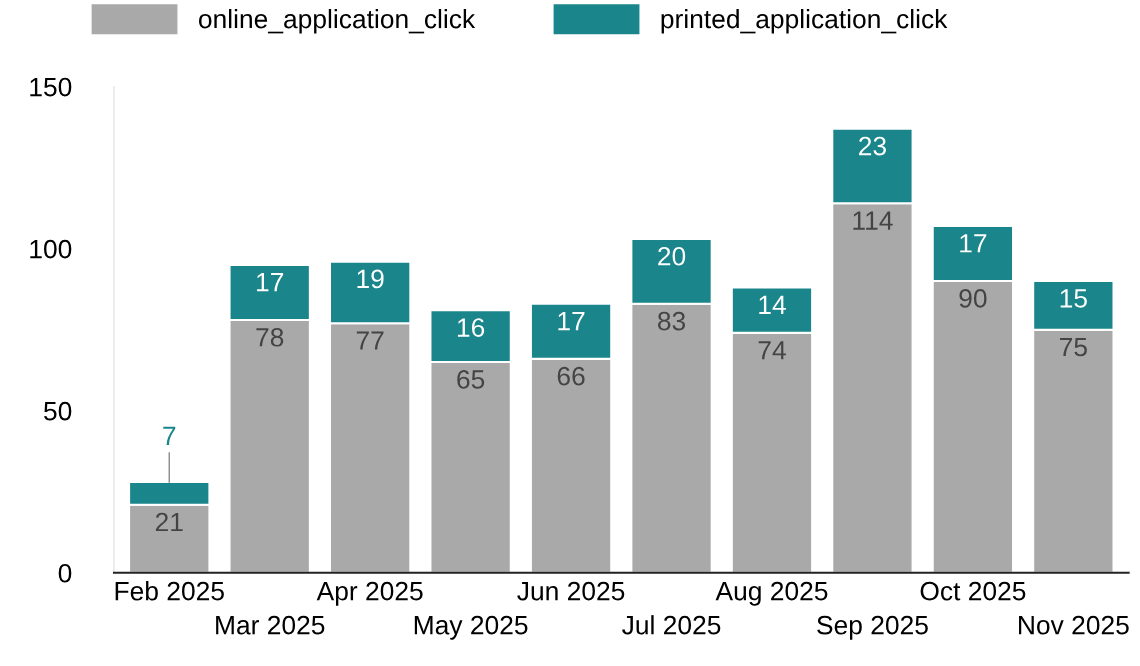 Image resolution: width=1140 pixels, height=666 pixels. I want to click on y-tick-label: 0, so click(65, 573).